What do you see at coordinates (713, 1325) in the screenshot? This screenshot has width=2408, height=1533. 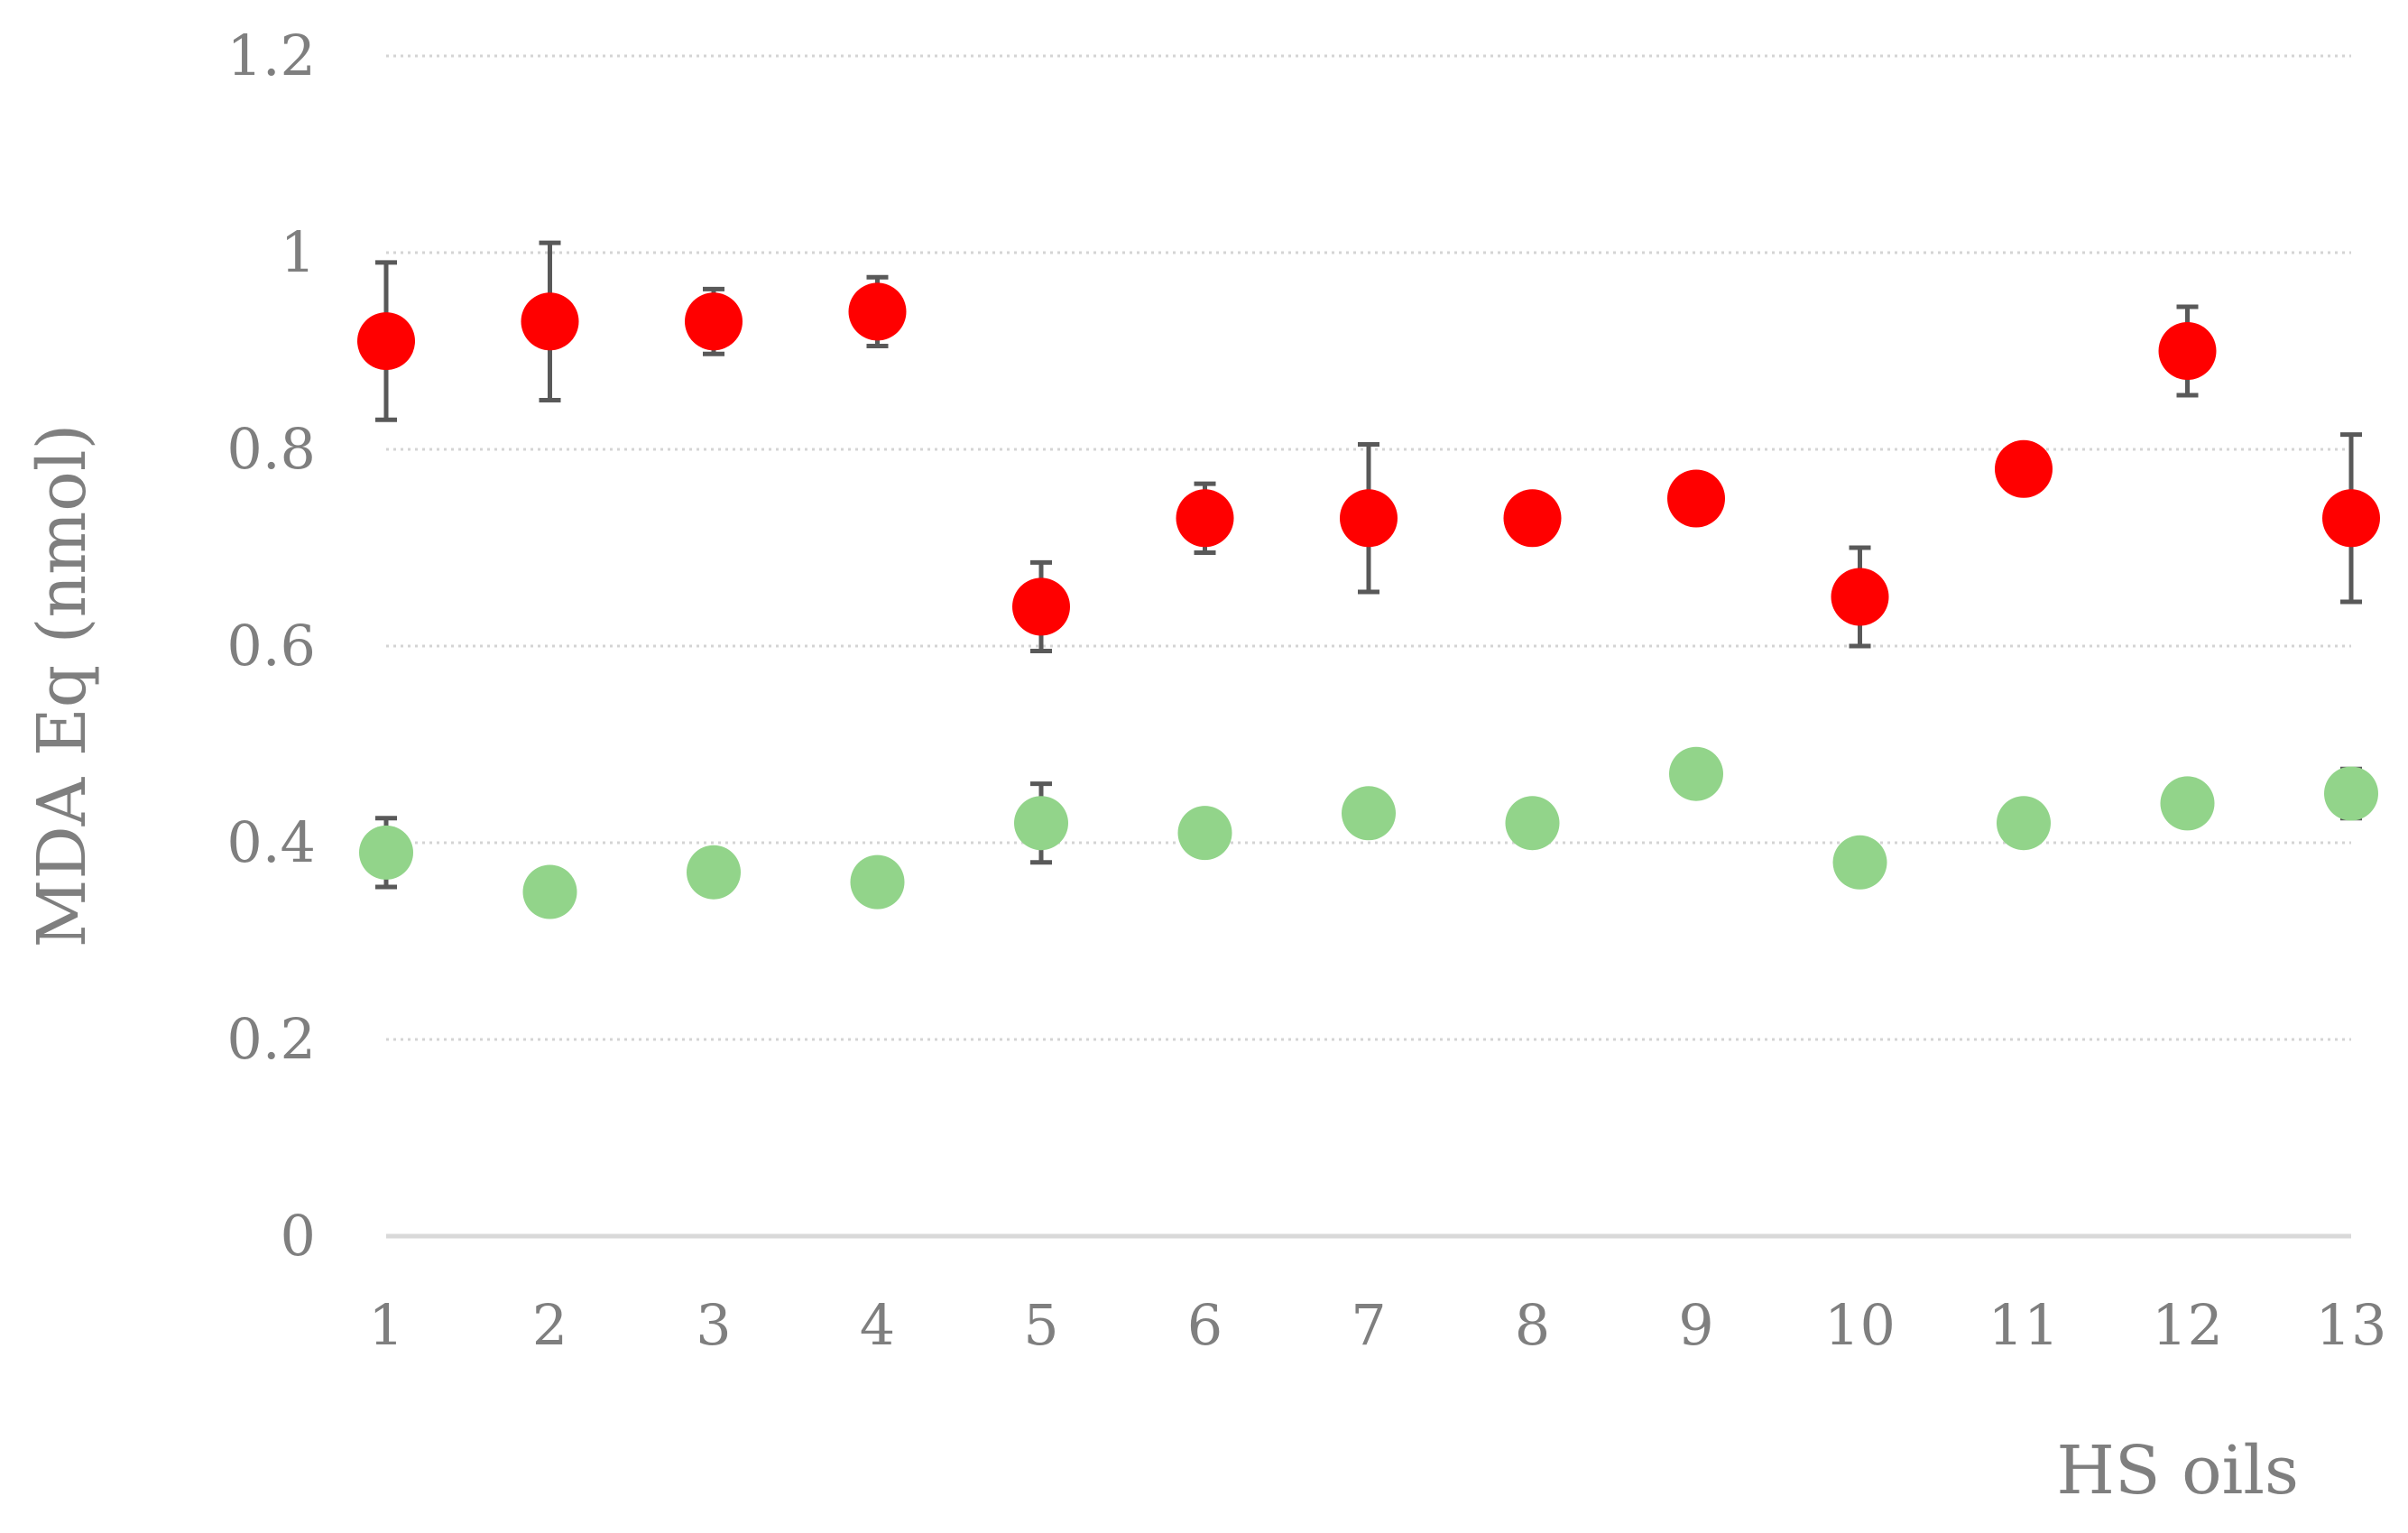 I see `x-tick-label: 3` at bounding box center [713, 1325].